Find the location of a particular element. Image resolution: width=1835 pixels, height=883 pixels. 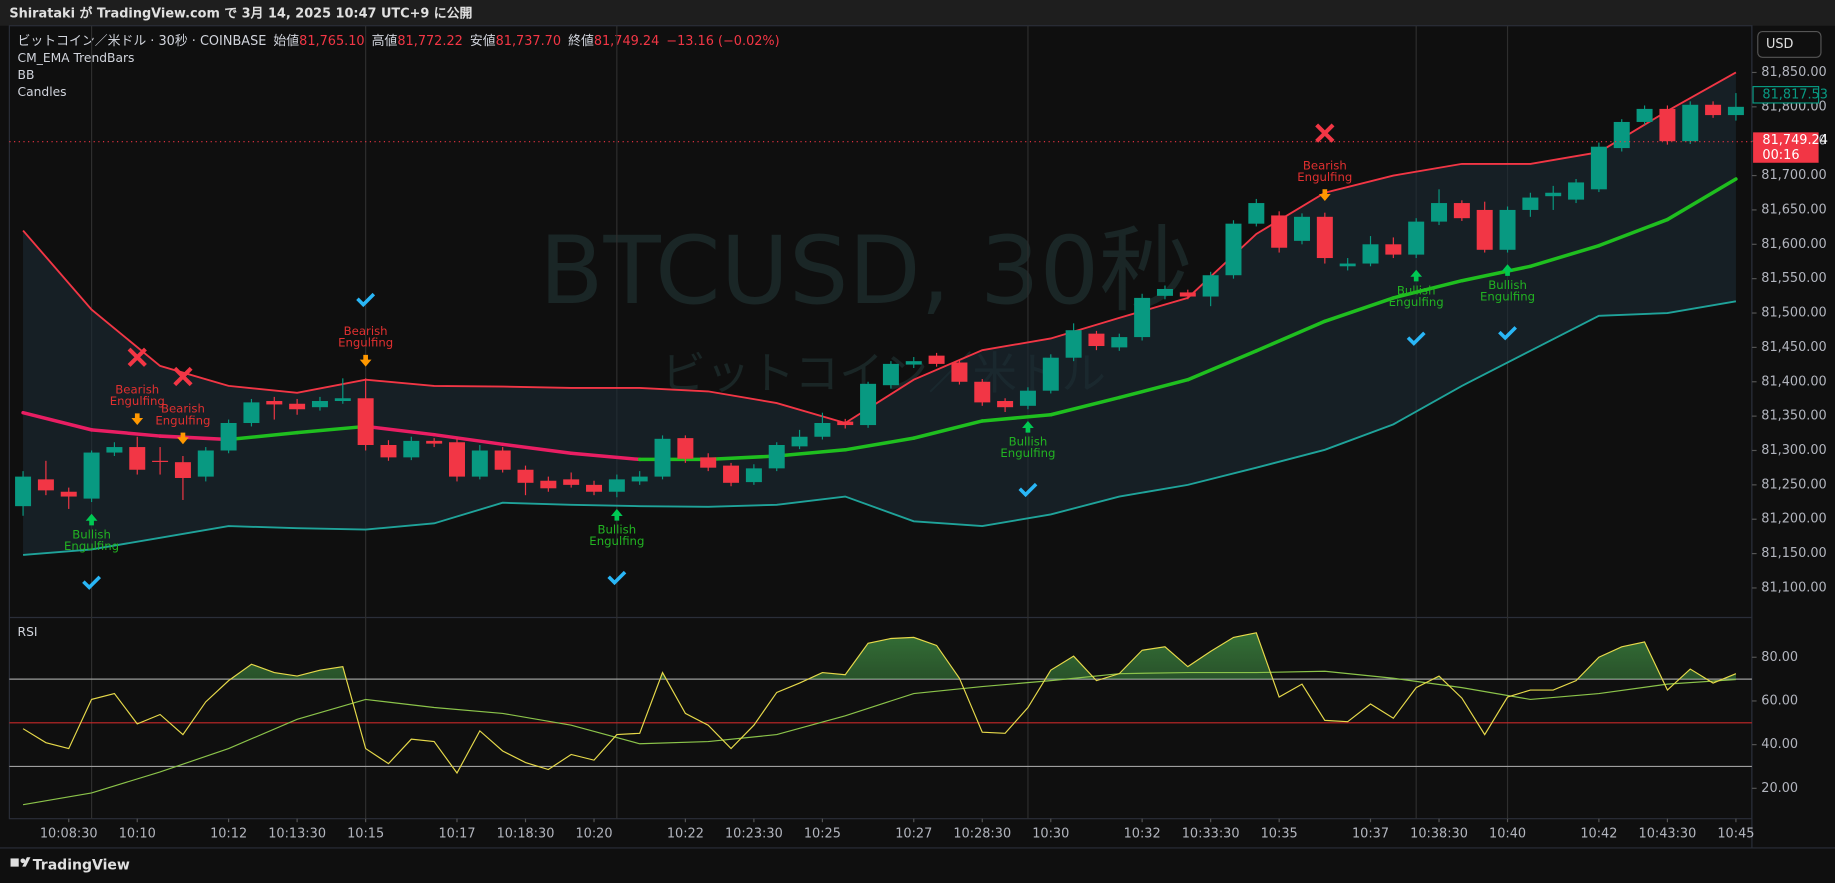

rsi-y-tick-label: 40.00 is located at coordinates (1779, 744).